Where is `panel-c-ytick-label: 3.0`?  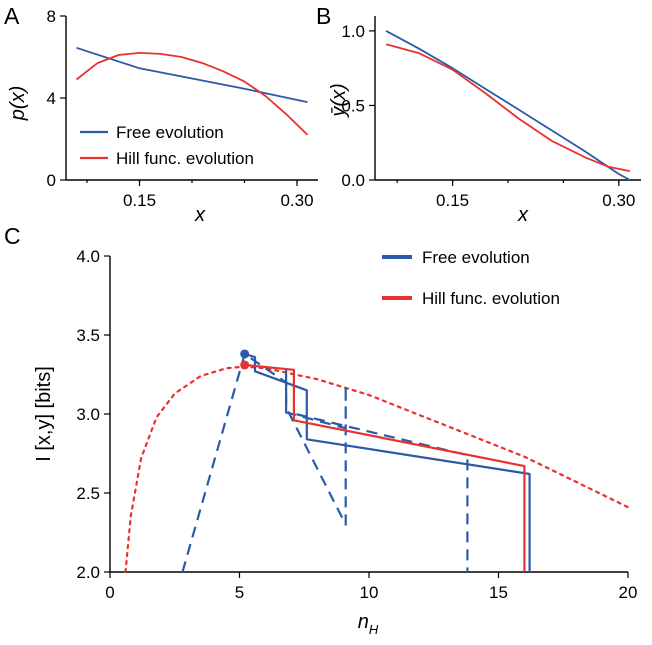 panel-c-ytick-label: 3.0 is located at coordinates (88, 414).